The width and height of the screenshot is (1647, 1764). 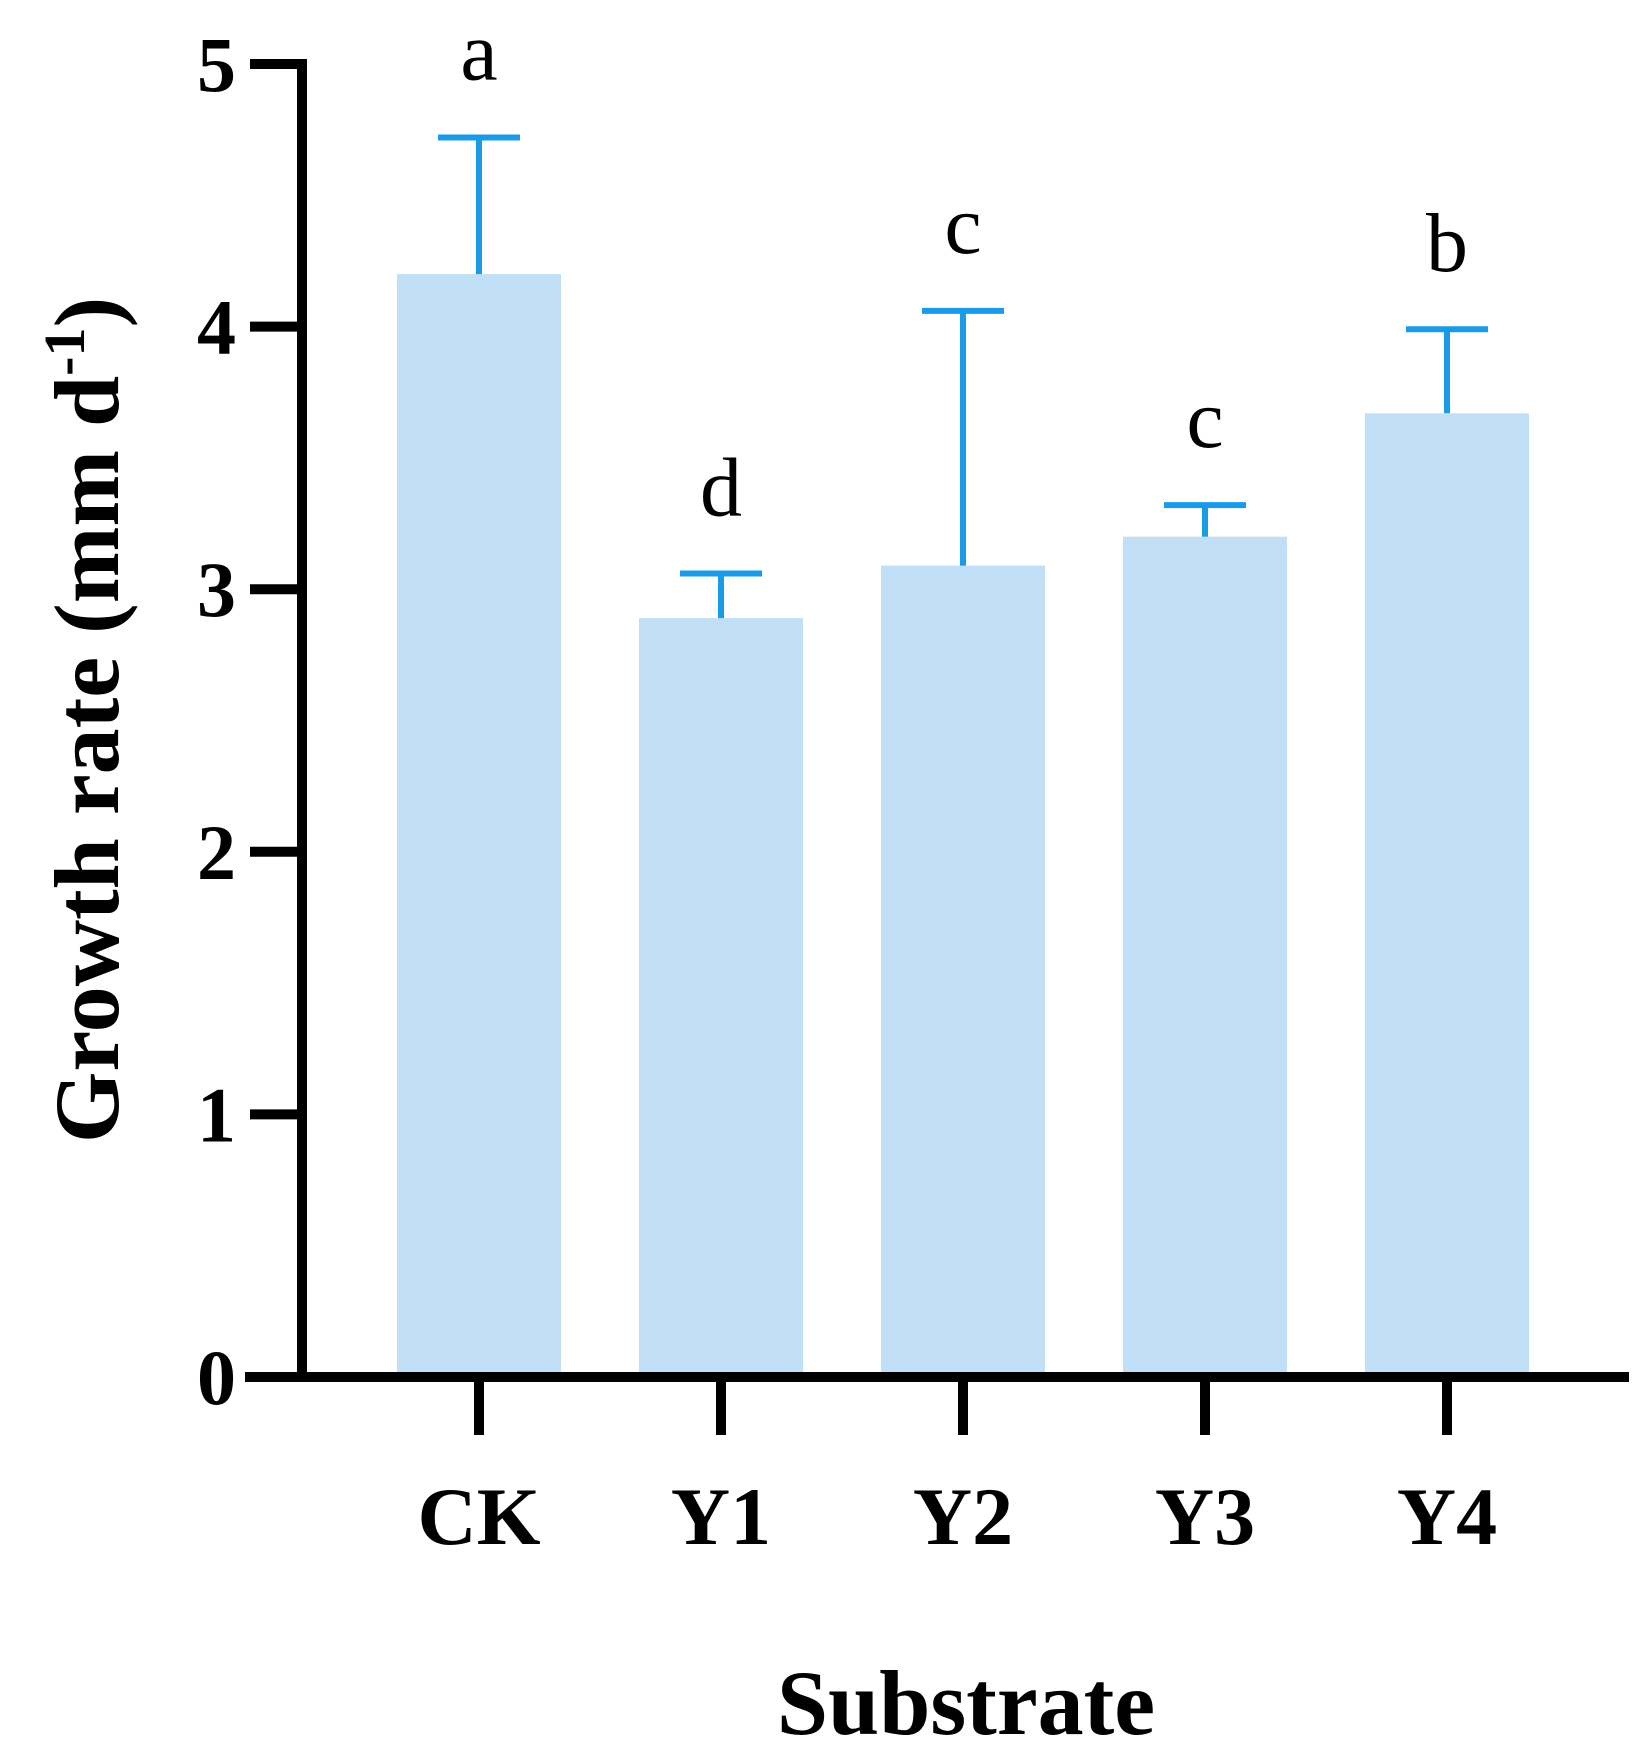 What do you see at coordinates (478, 52) in the screenshot?
I see `significance-letter-ck: a` at bounding box center [478, 52].